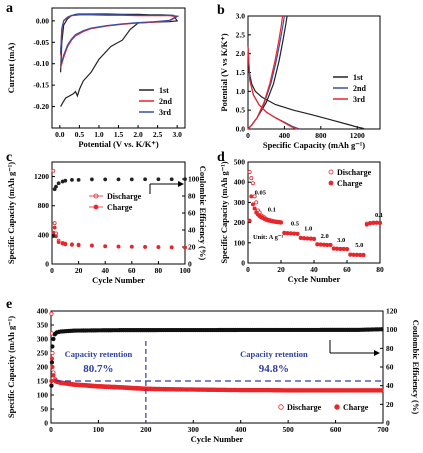 This screenshot has width=423, height=453. Describe the element at coordinates (194, 429) in the screenshot. I see `x-tick-label: 300` at that location.